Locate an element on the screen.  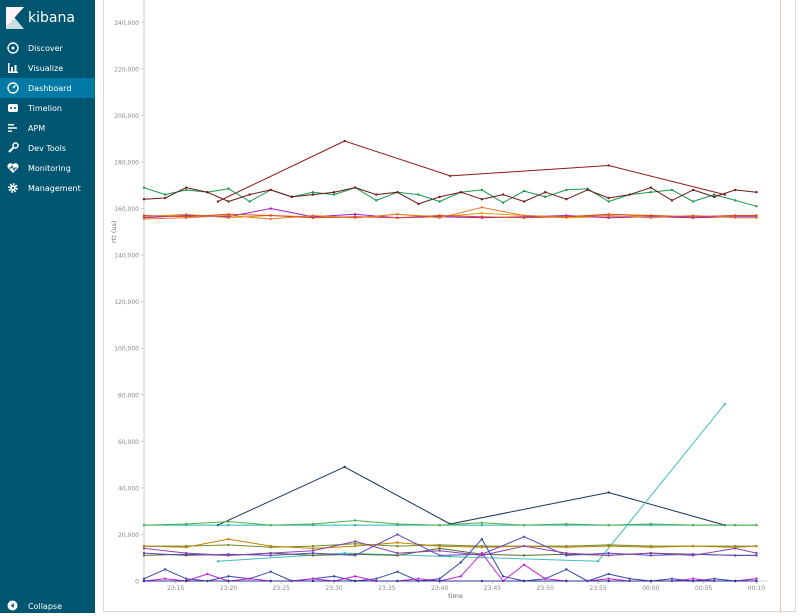
heartbeat-icon is located at coordinates (13, 168).